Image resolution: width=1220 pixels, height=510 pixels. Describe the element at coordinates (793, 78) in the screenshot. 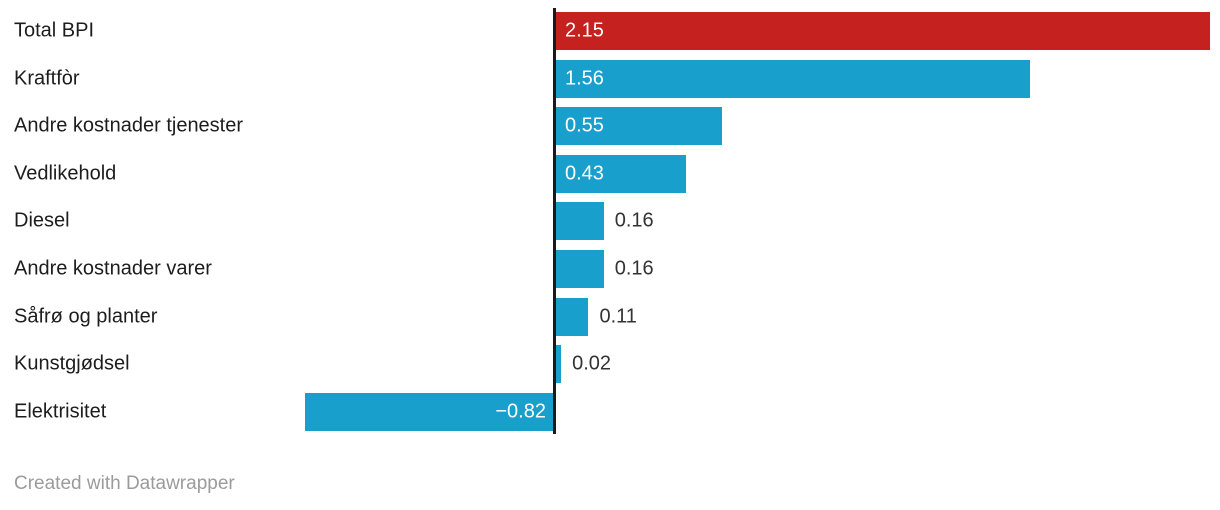

I see `bar-kraftfor: 1.56` at that location.